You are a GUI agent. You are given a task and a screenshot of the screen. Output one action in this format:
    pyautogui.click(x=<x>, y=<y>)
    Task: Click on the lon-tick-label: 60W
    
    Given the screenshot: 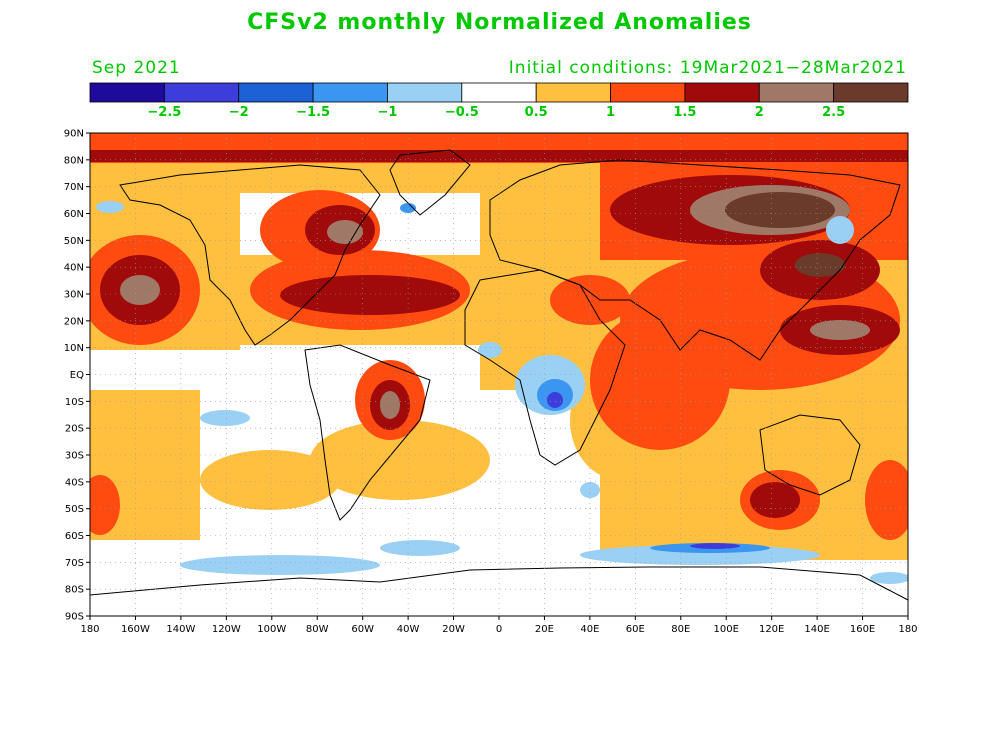 What is the action you would take?
    pyautogui.click(x=362, y=629)
    